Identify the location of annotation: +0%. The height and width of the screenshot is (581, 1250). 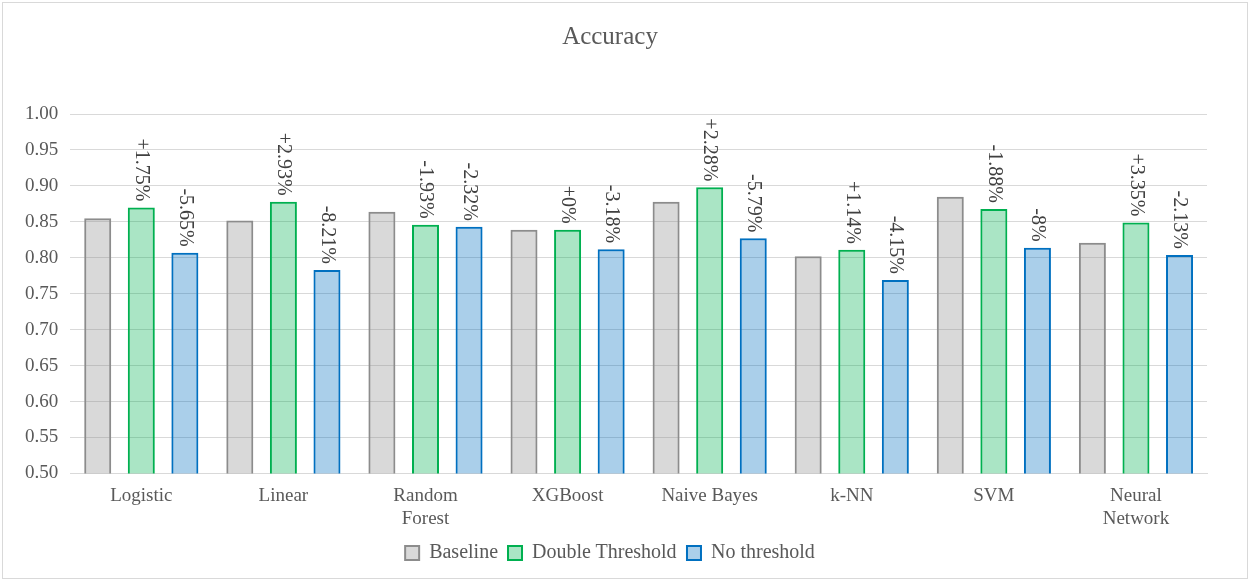
(569, 204).